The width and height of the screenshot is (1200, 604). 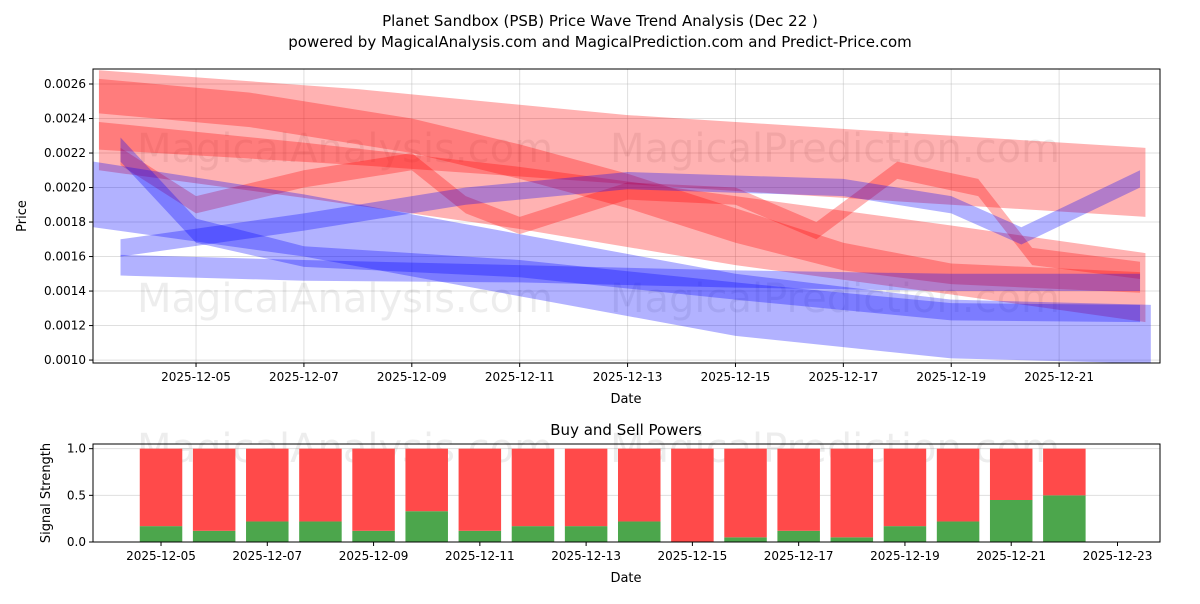 What do you see at coordinates (22, 216) in the screenshot?
I see `price-y-label: Price` at bounding box center [22, 216].